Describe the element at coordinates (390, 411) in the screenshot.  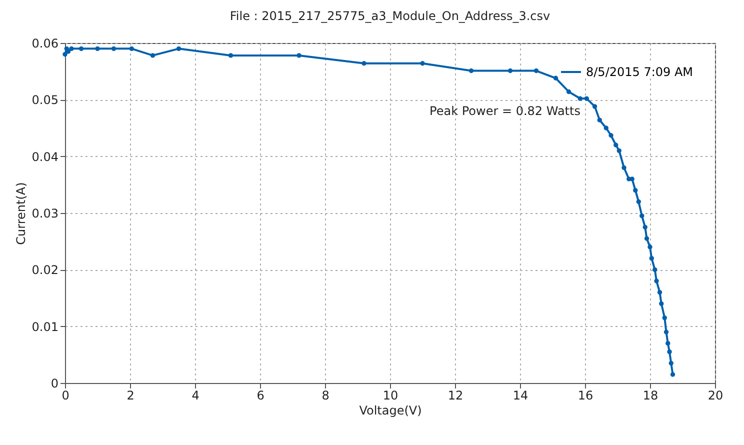
I see `x-axis-title: Voltage(V)` at that location.